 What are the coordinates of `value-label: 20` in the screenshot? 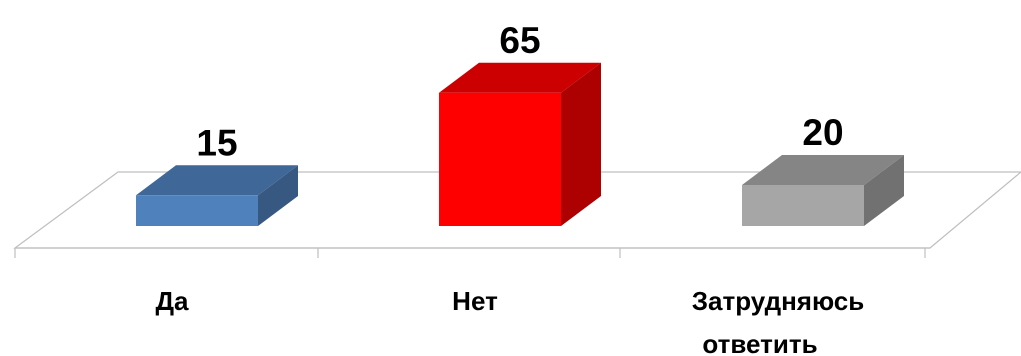 It's located at (822, 132).